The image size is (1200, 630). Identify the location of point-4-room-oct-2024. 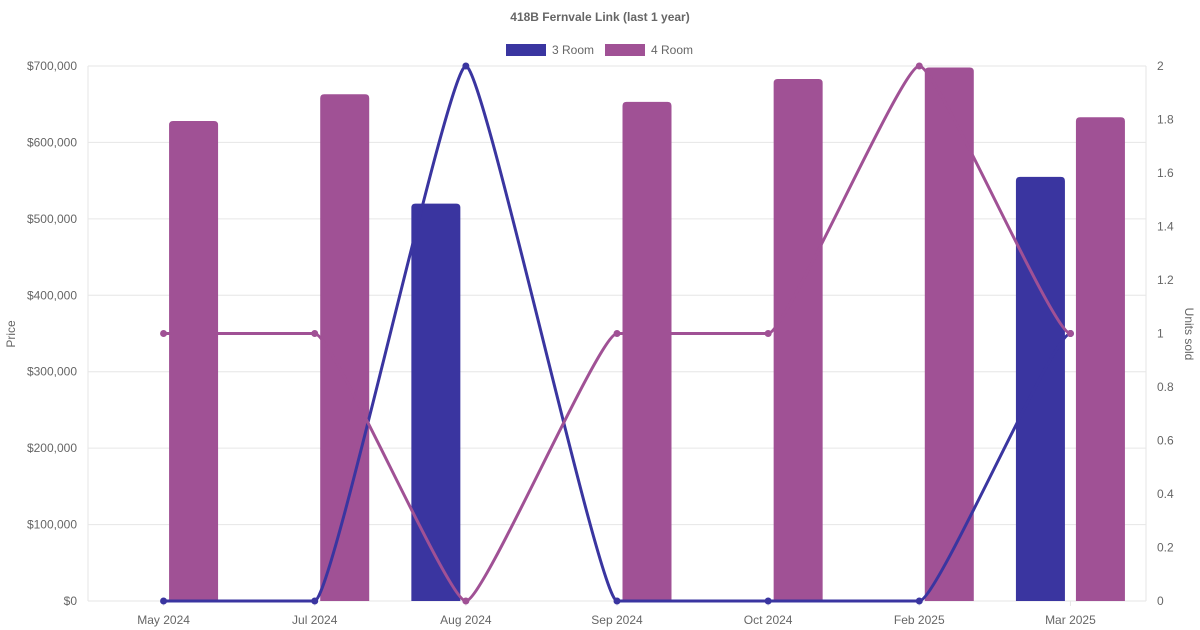
(768, 333).